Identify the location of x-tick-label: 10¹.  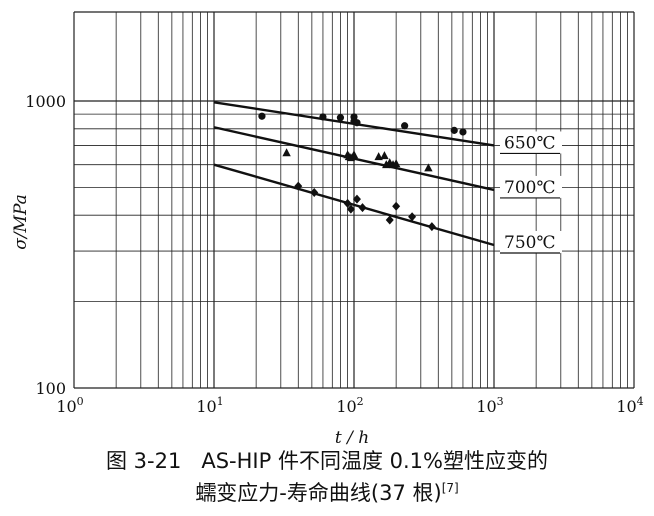
(209, 405).